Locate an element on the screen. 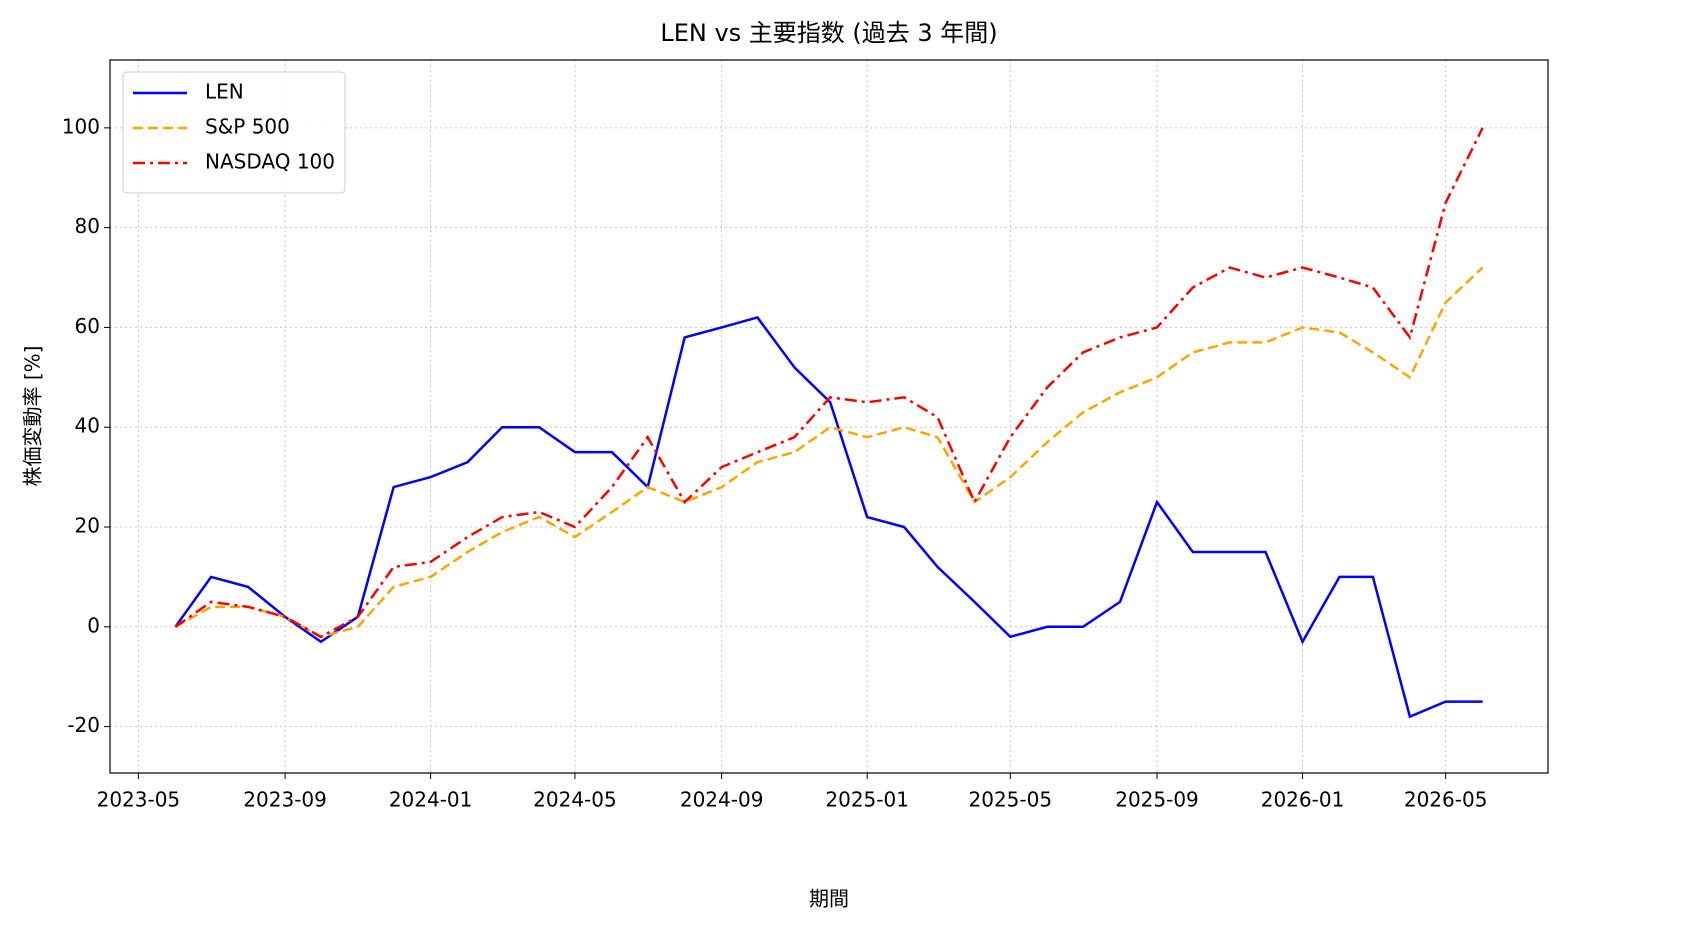  y-tick-label: 20 is located at coordinates (87, 526).